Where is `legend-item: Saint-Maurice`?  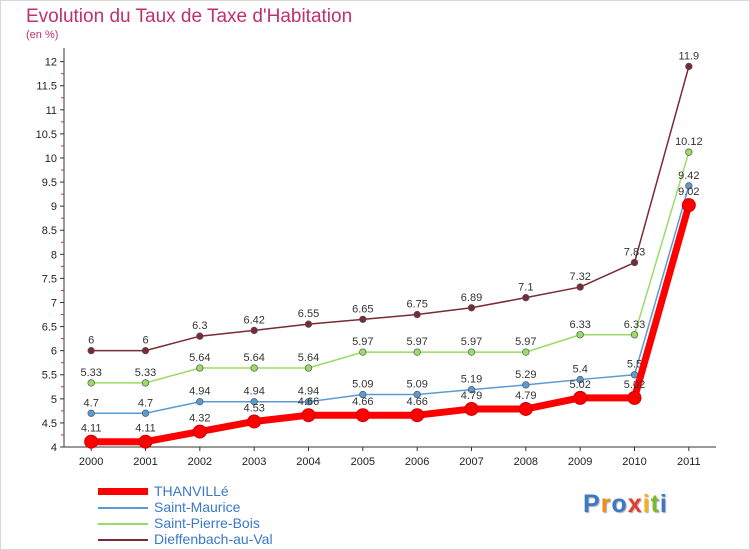 legend-item: Saint-Maurice is located at coordinates (228, 507).